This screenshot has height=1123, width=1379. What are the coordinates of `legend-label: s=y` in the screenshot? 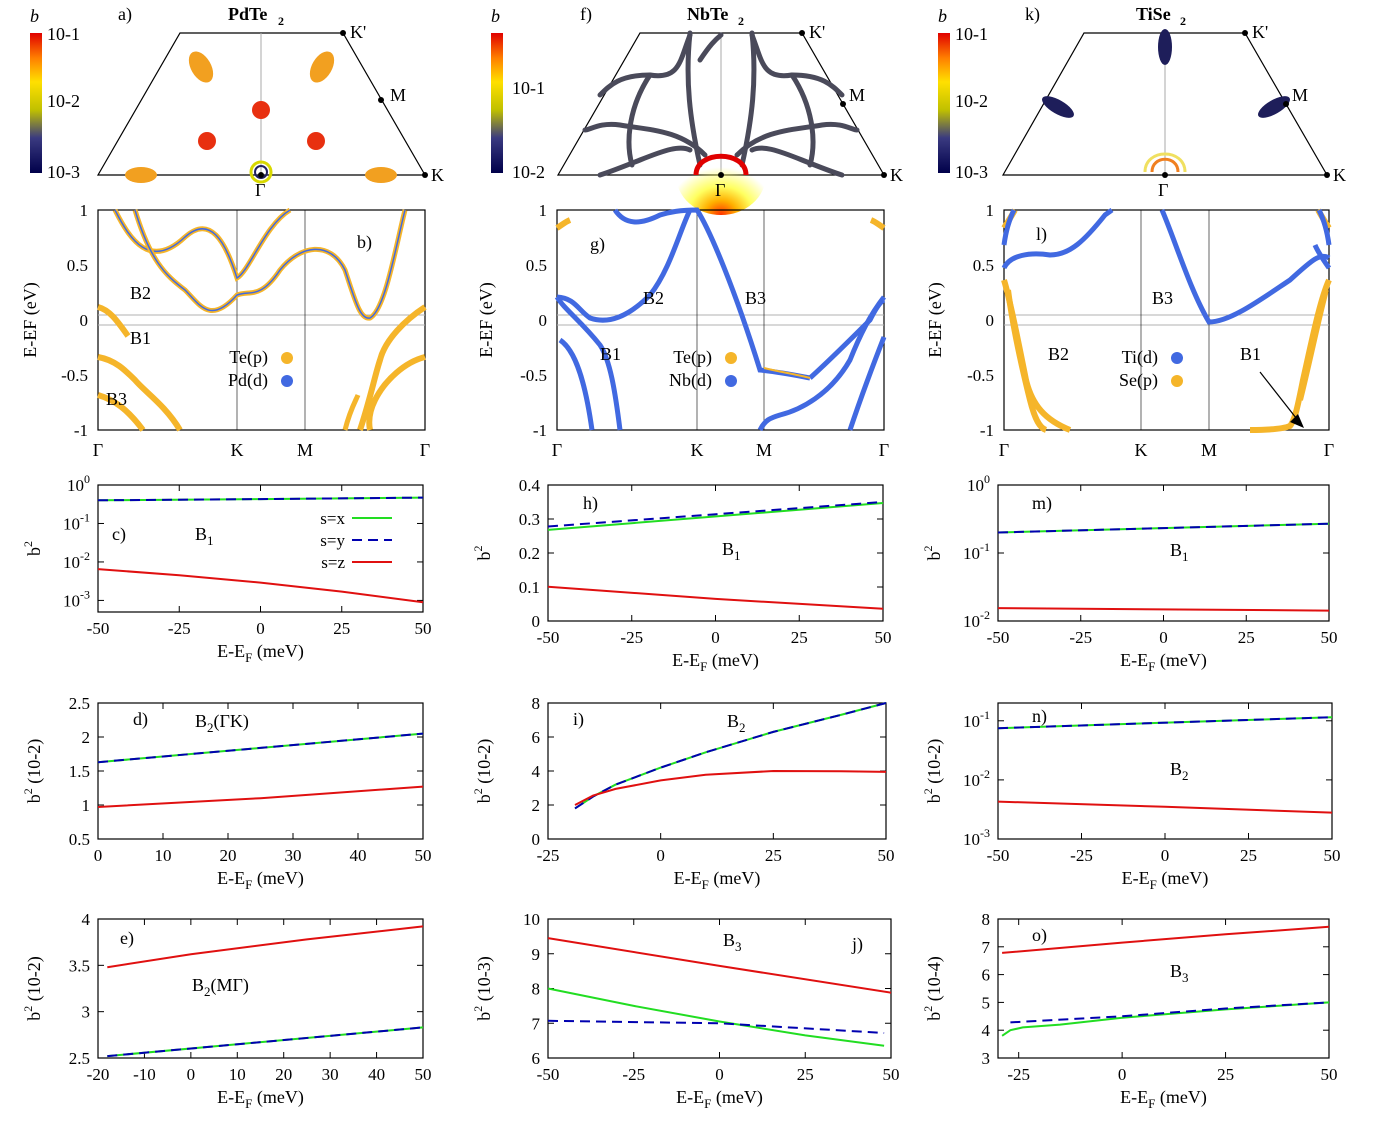 It's located at (332, 540).